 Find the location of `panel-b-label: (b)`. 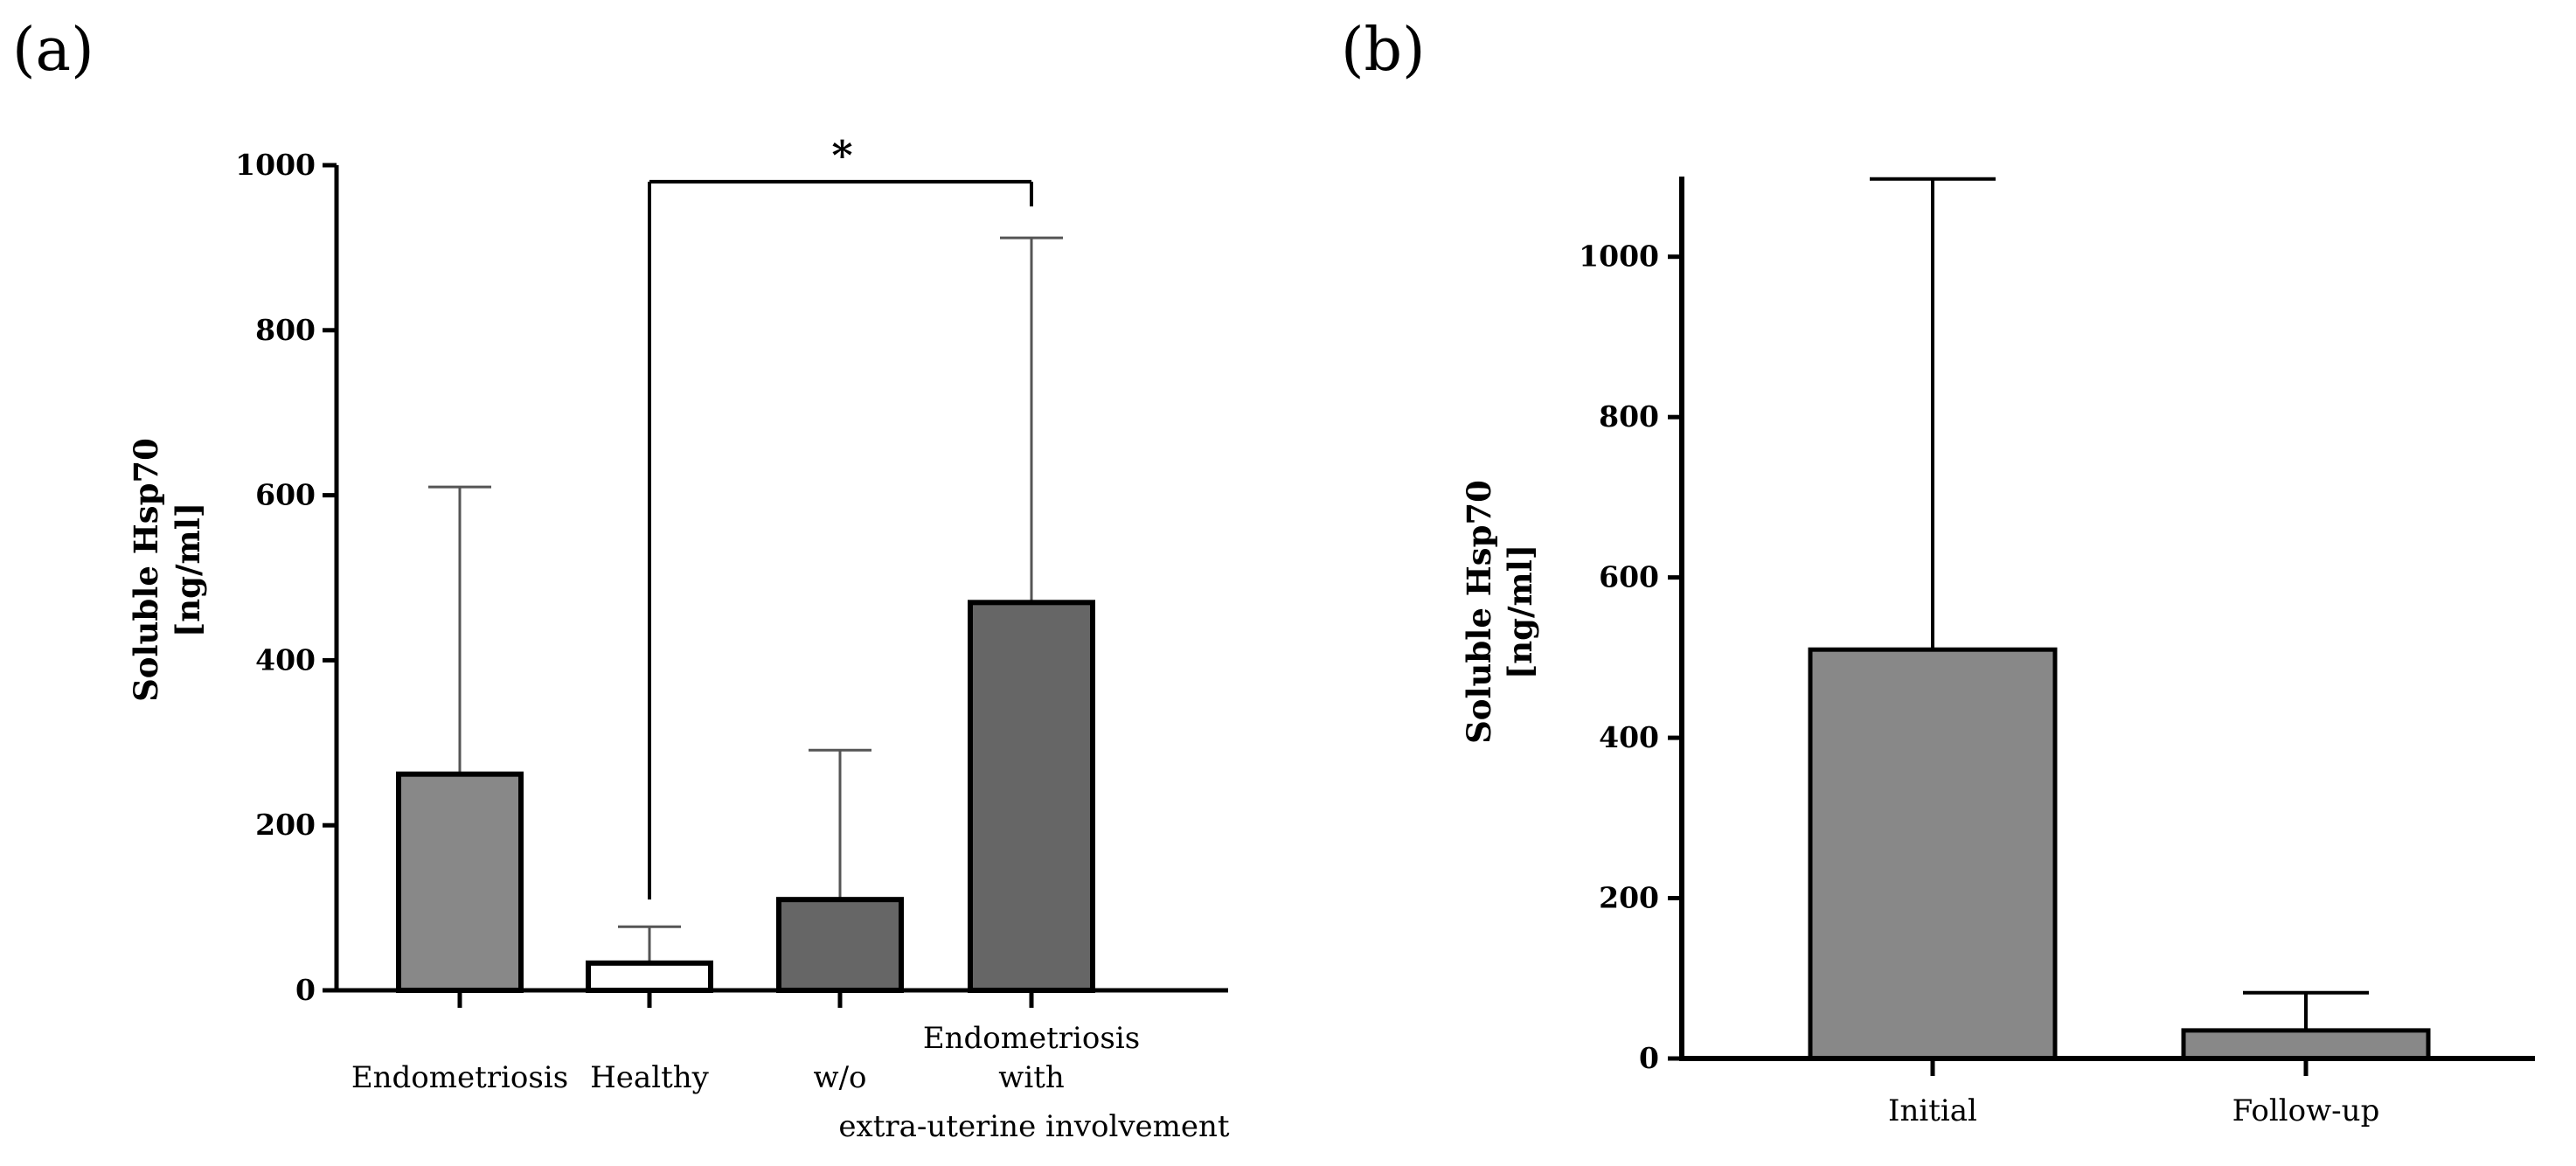

panel-b-label: (b) is located at coordinates (1383, 51).